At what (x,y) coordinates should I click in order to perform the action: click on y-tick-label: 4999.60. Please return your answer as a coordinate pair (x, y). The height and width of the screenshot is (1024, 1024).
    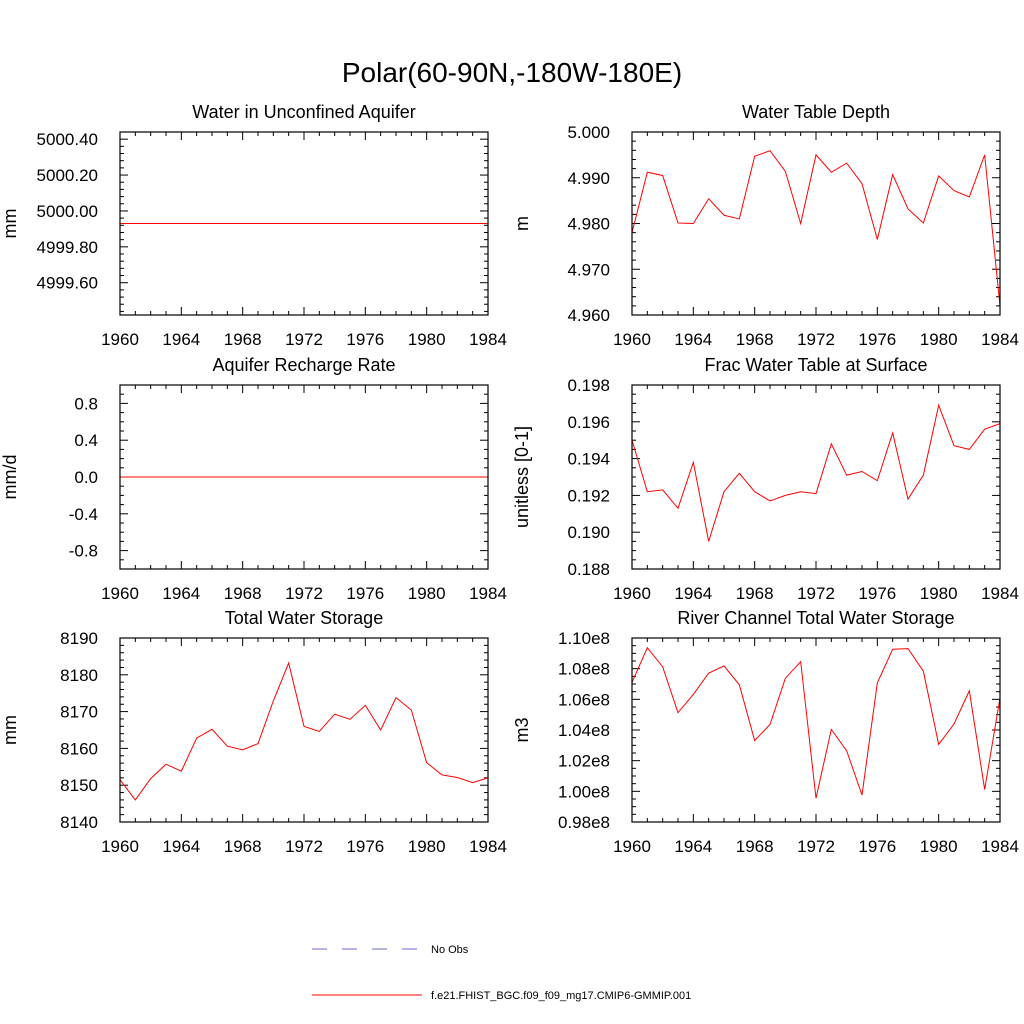
    Looking at the image, I should click on (67, 283).